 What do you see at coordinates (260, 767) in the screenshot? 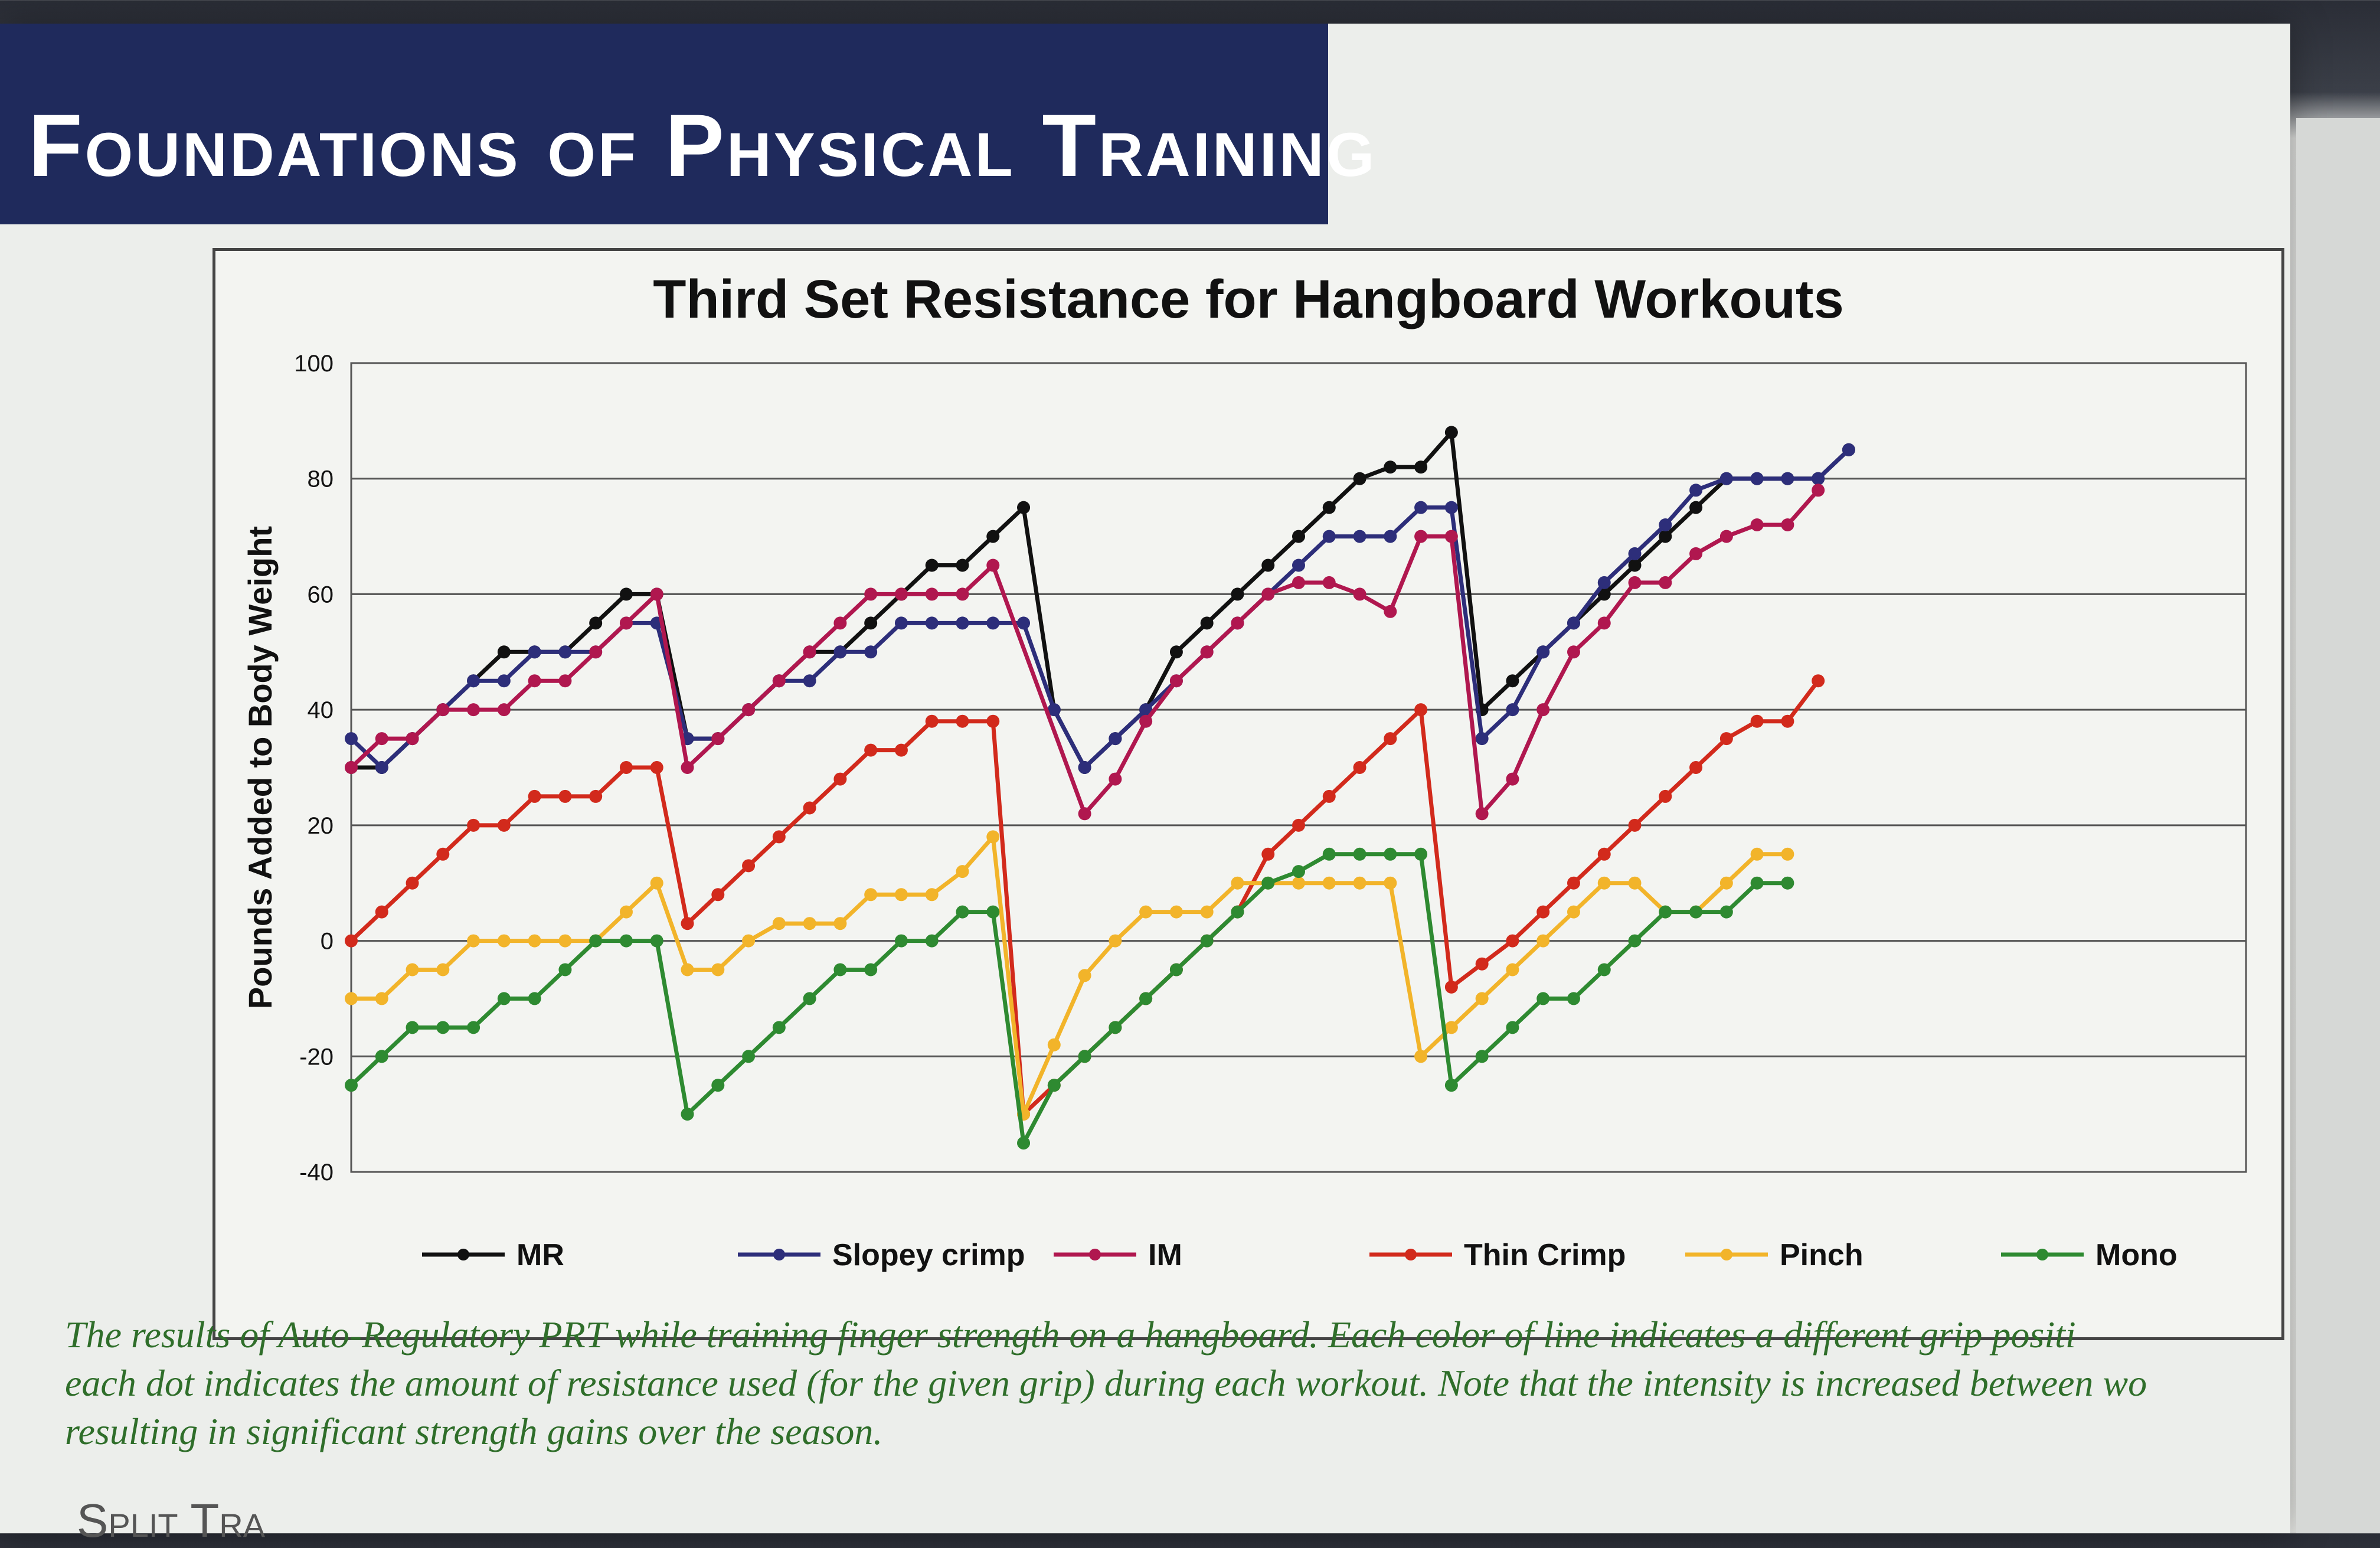
I see `y-axis-label: Pounds Added to Body Weight` at bounding box center [260, 767].